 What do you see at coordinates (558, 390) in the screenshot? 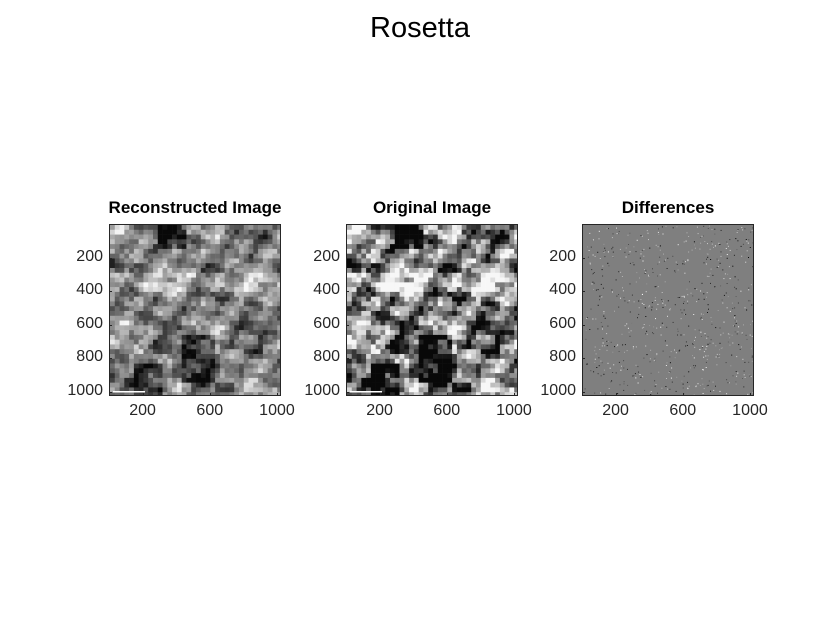
I see `y-tick-label: 1000` at bounding box center [558, 390].